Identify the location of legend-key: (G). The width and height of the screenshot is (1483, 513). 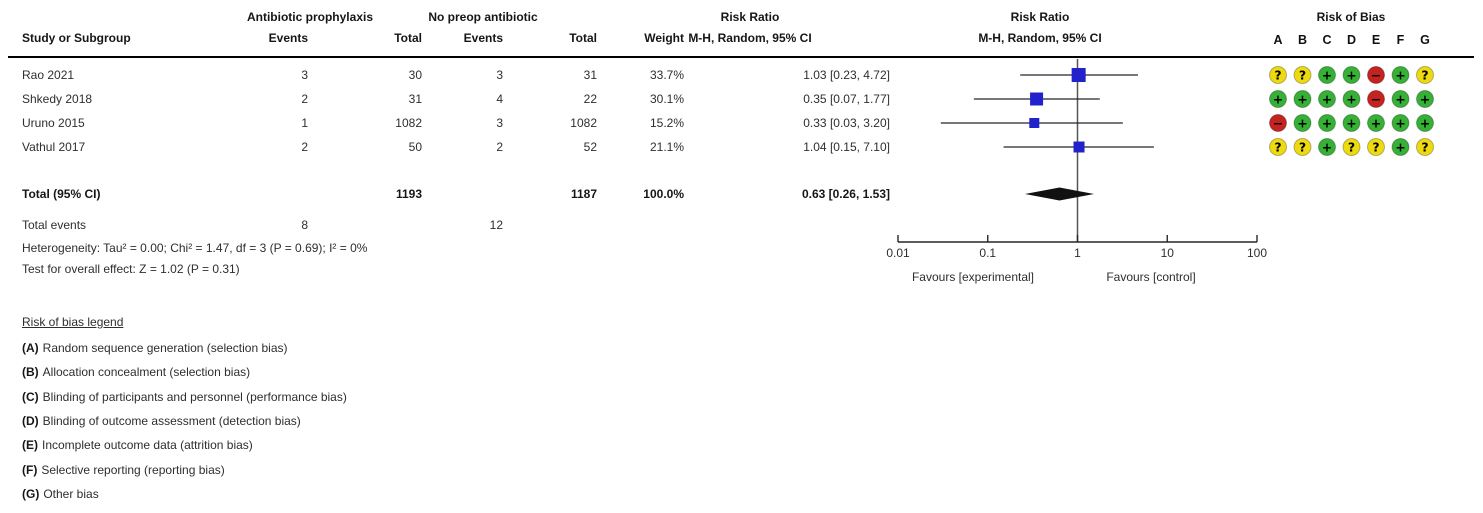
(31, 494).